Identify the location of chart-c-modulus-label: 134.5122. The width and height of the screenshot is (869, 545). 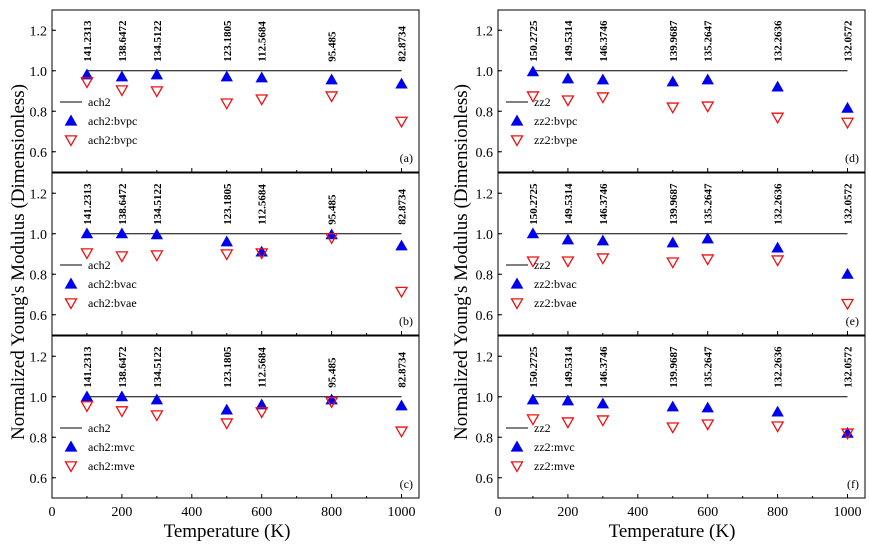
(158, 367).